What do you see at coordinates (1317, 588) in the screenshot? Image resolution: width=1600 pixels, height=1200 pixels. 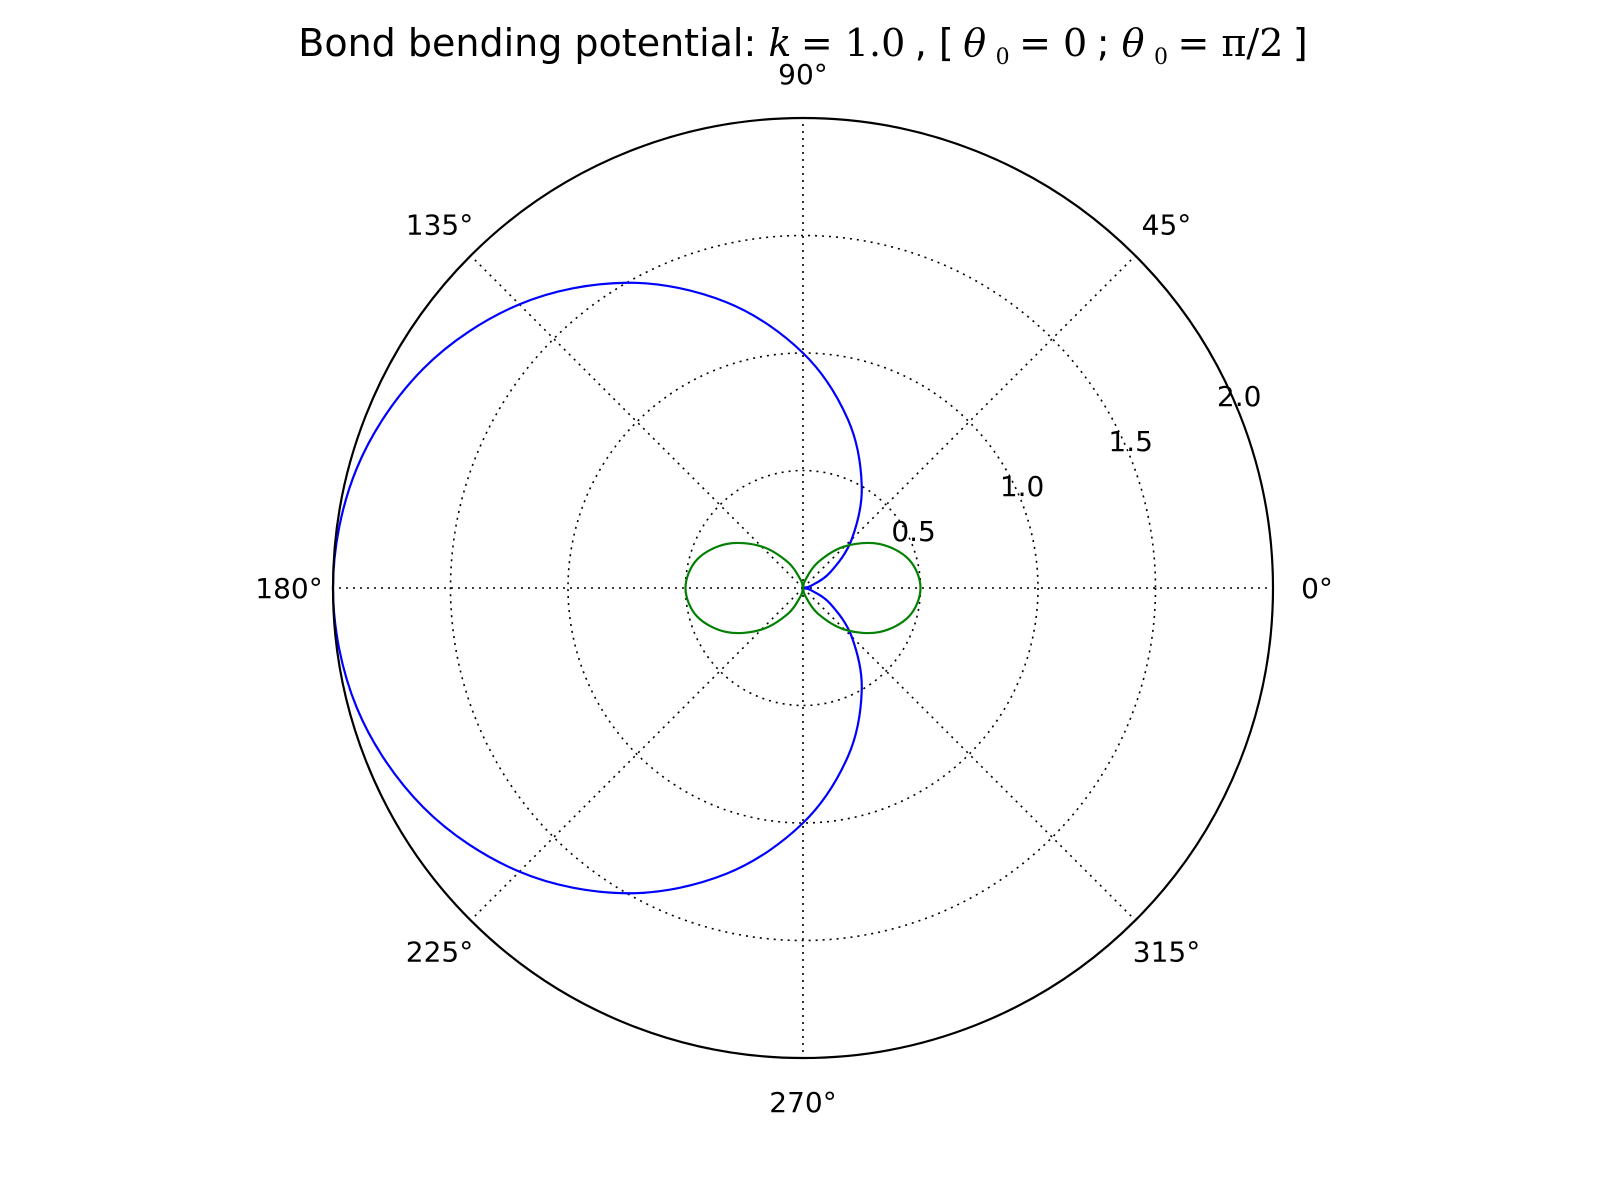 I see `theta-tick-label-0: 0°` at bounding box center [1317, 588].